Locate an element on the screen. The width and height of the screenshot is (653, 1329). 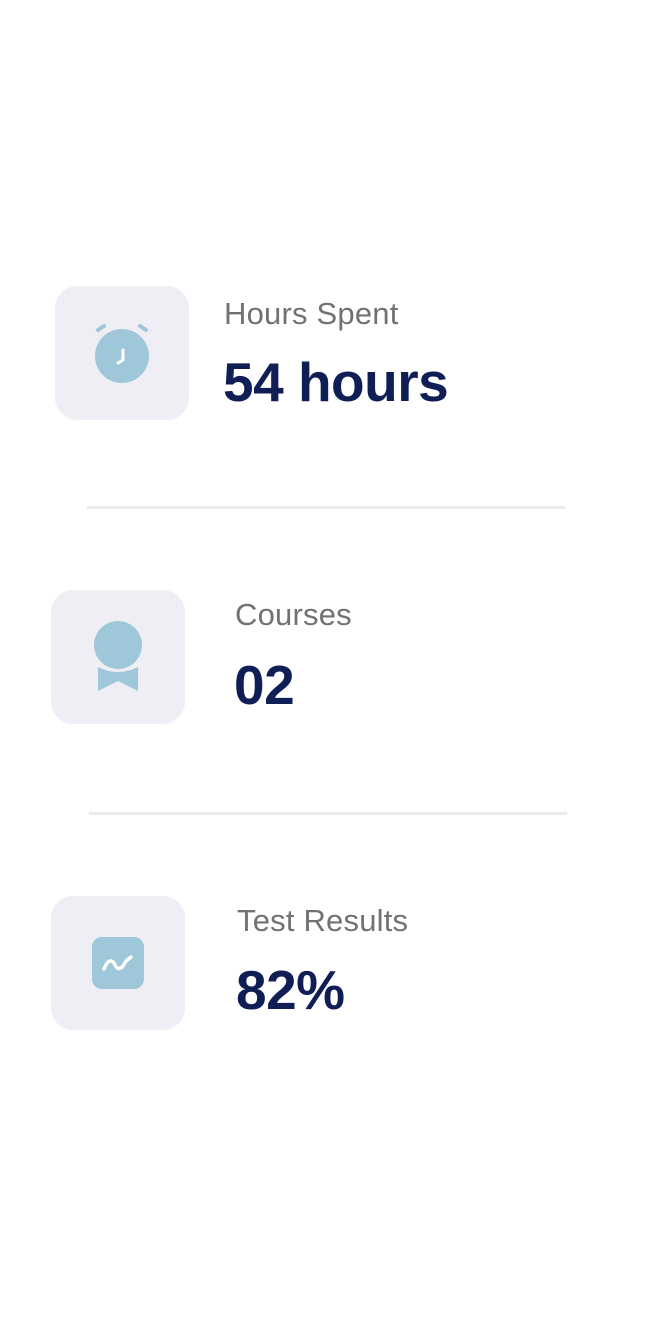
alarm-clock-icon is located at coordinates (122, 353).